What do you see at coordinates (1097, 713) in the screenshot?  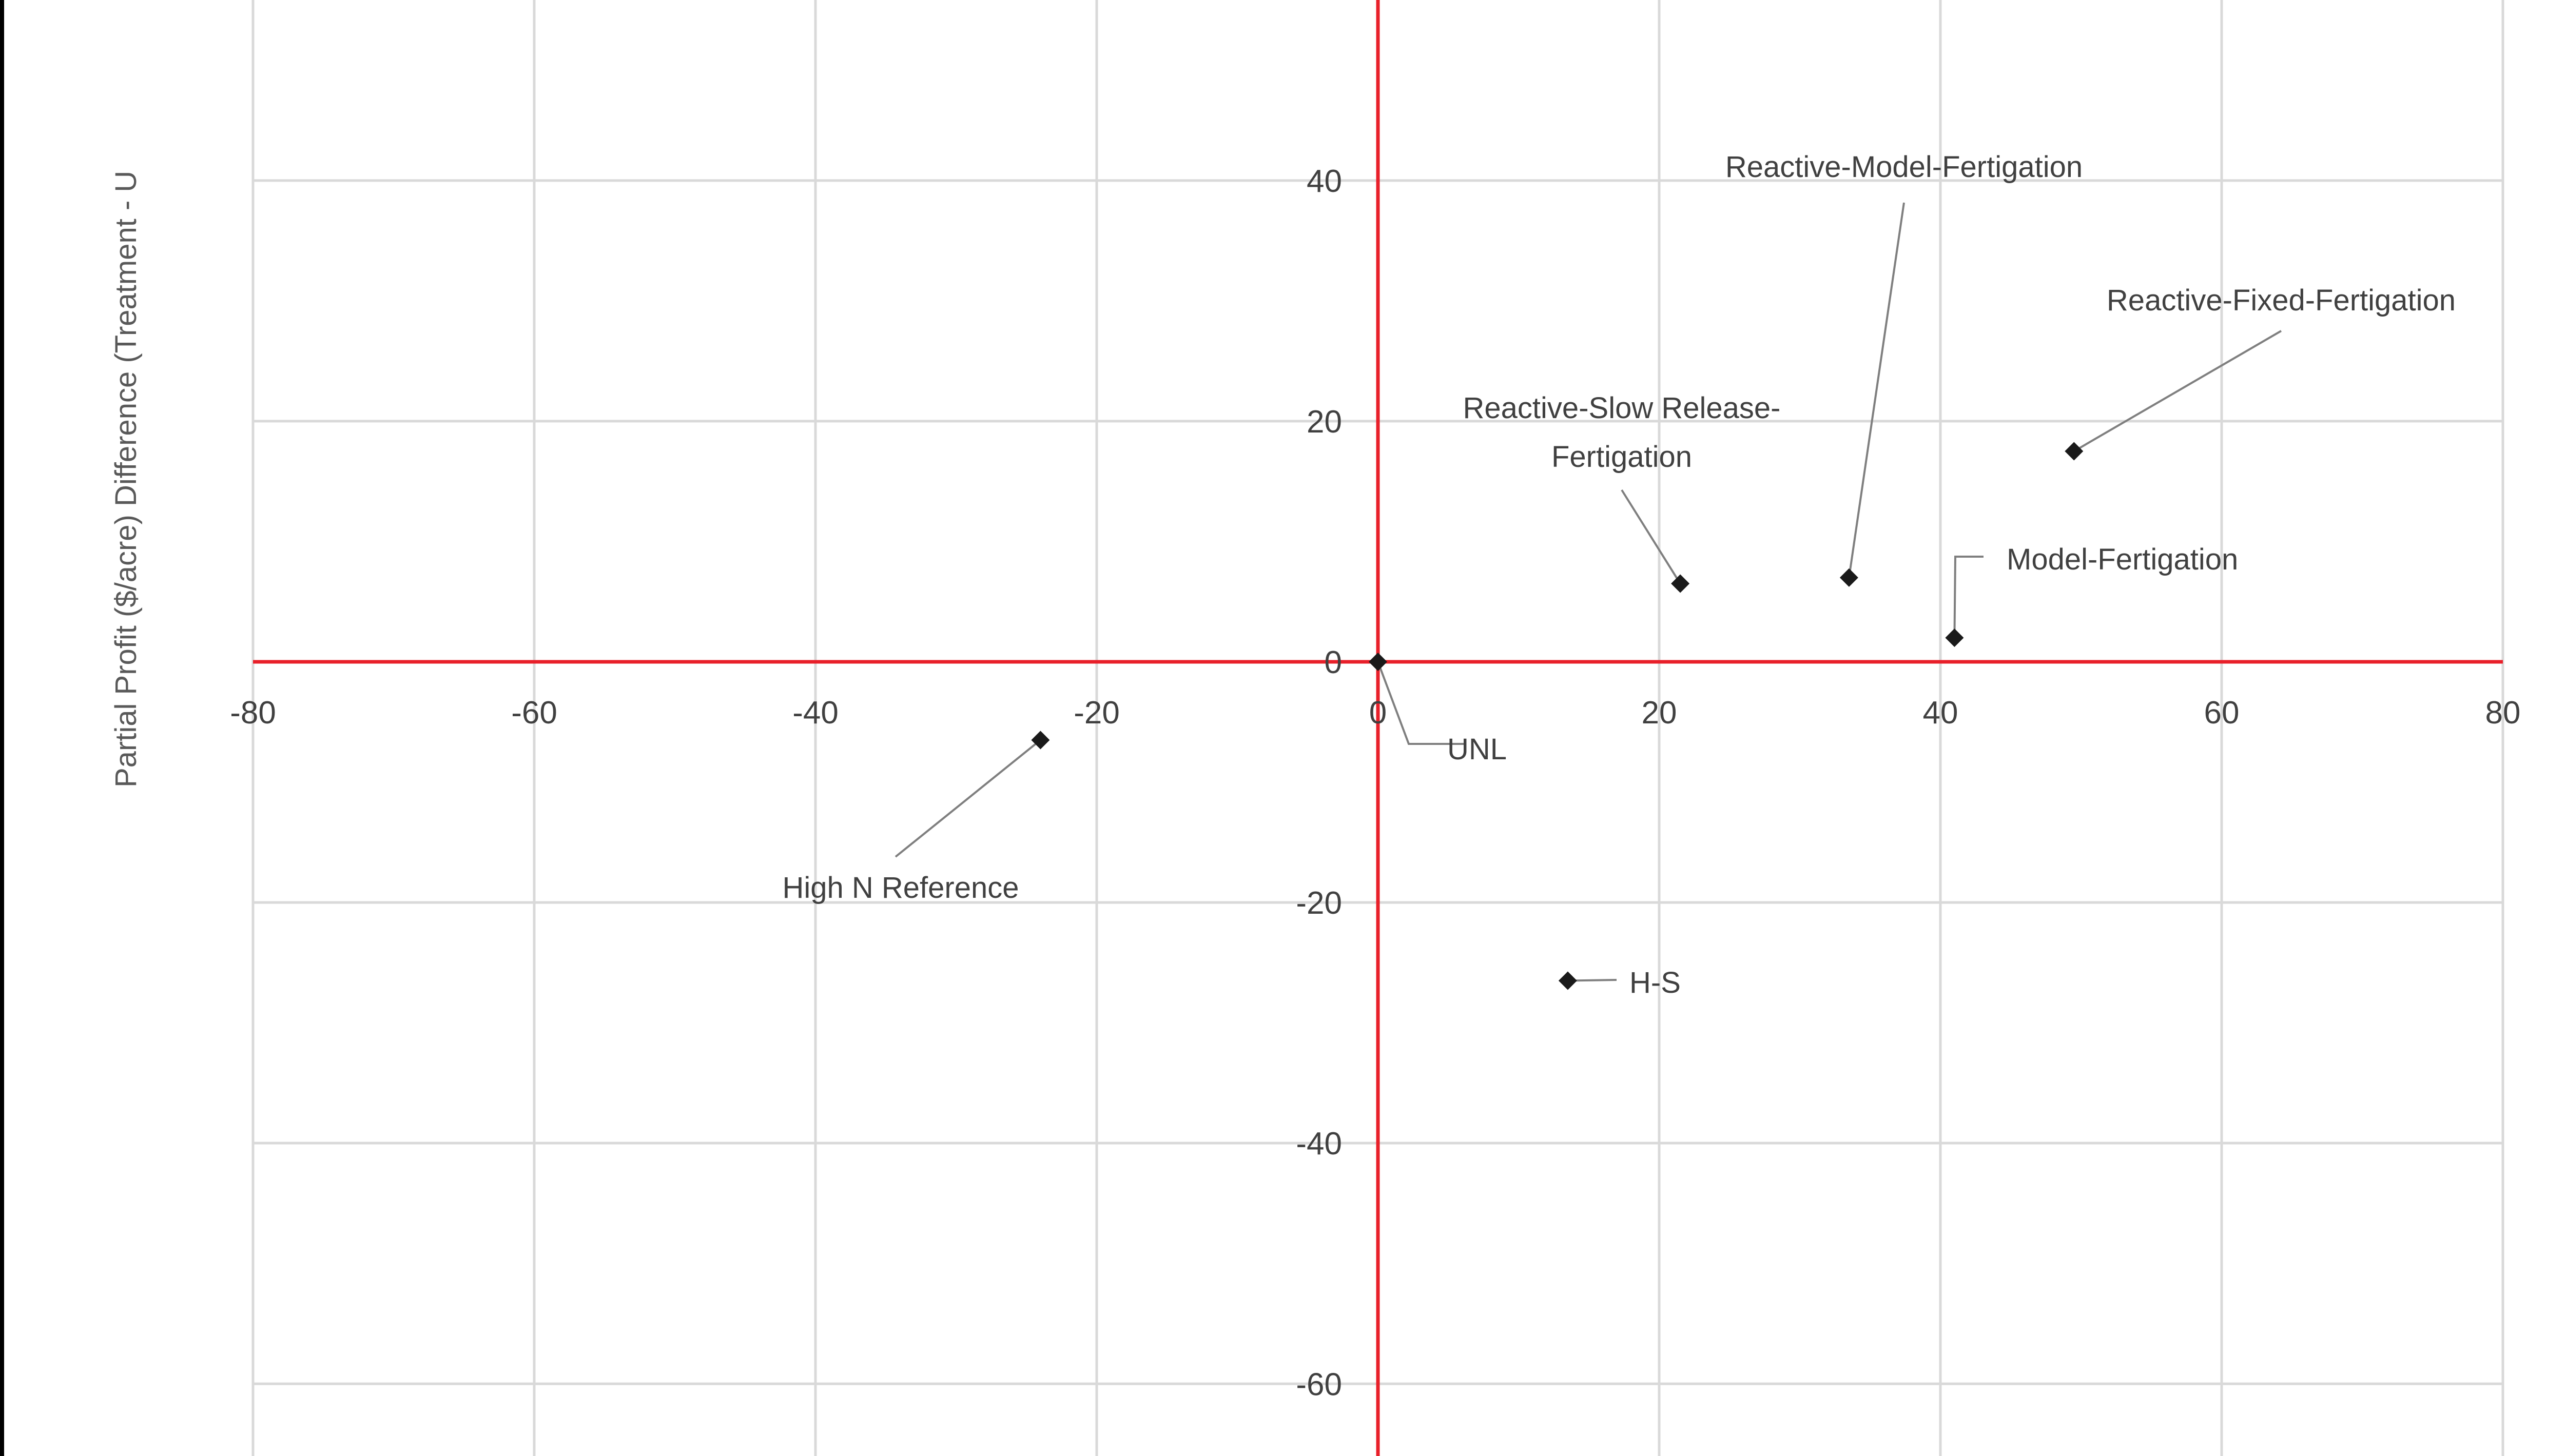 I see `x-tick-label: -20` at bounding box center [1097, 713].